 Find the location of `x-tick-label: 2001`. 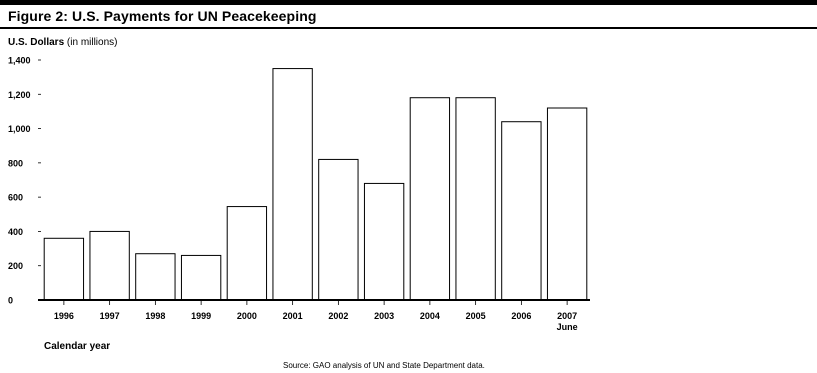

x-tick-label: 2001 is located at coordinates (293, 316).